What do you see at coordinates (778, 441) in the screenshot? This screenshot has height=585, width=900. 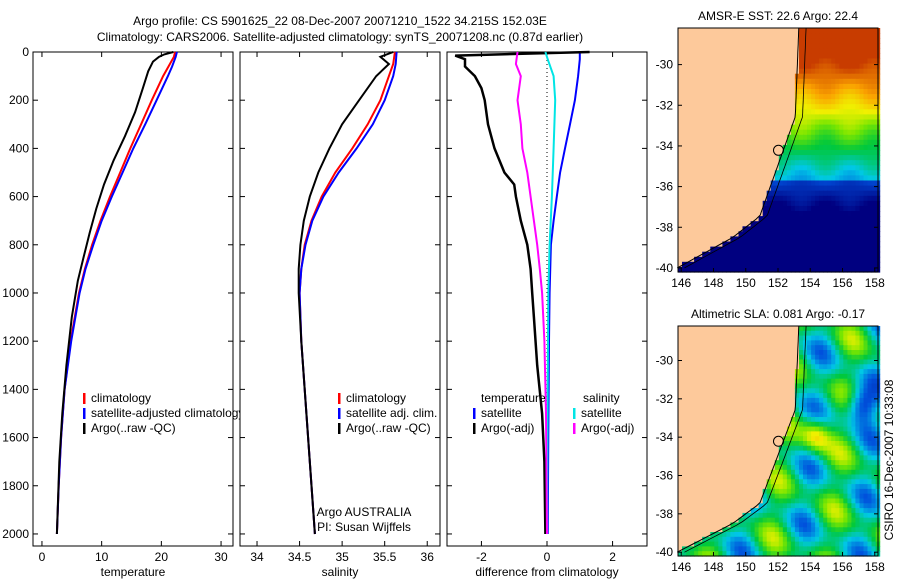 I see `argo-location-marker` at bounding box center [778, 441].